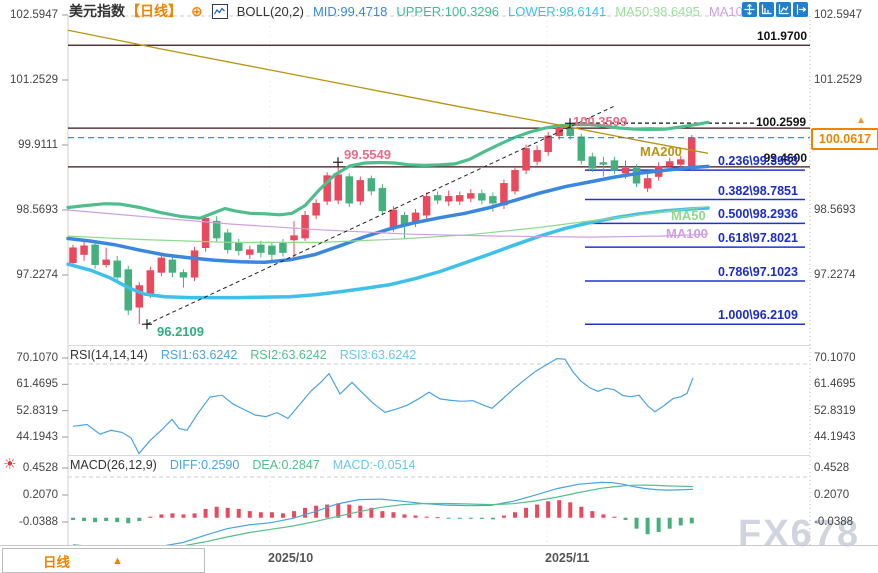 Image resolution: width=878 pixels, height=573 pixels. I want to click on ma50-value: MA50:98.6495, so click(657, 11).